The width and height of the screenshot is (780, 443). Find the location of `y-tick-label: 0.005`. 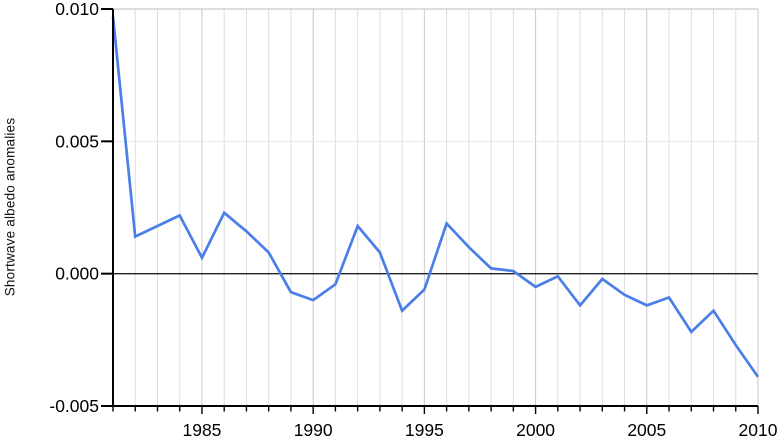

y-tick-label: 0.005 is located at coordinates (77, 141).